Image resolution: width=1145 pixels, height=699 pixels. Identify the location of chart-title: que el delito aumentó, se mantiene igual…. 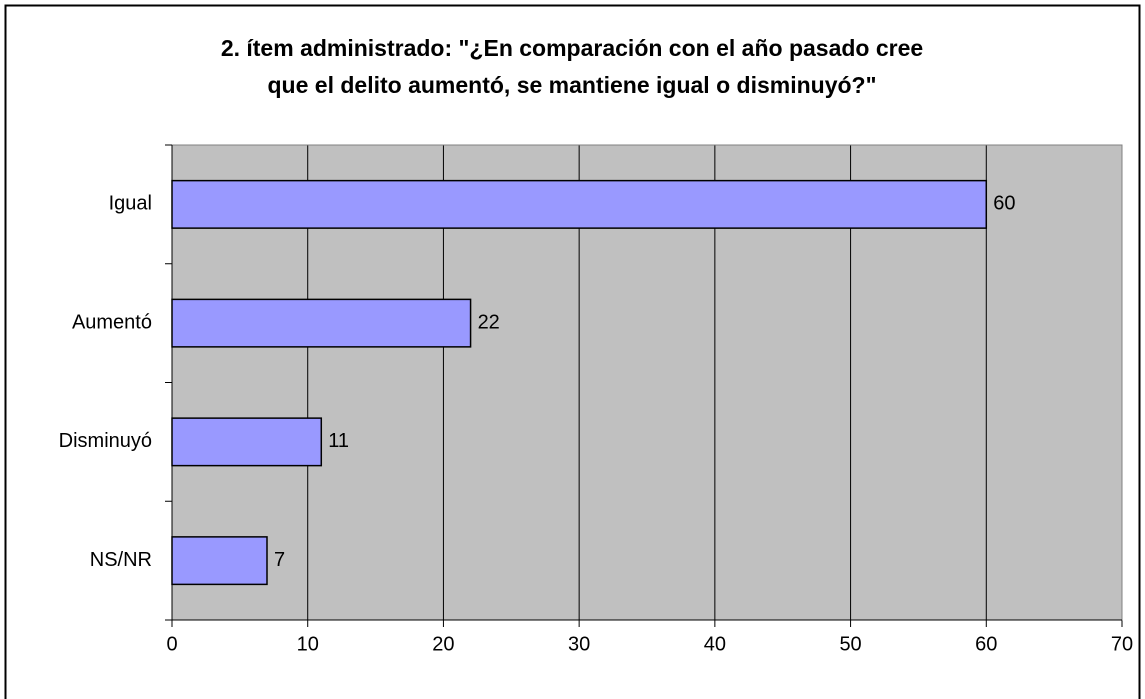
(572, 85).